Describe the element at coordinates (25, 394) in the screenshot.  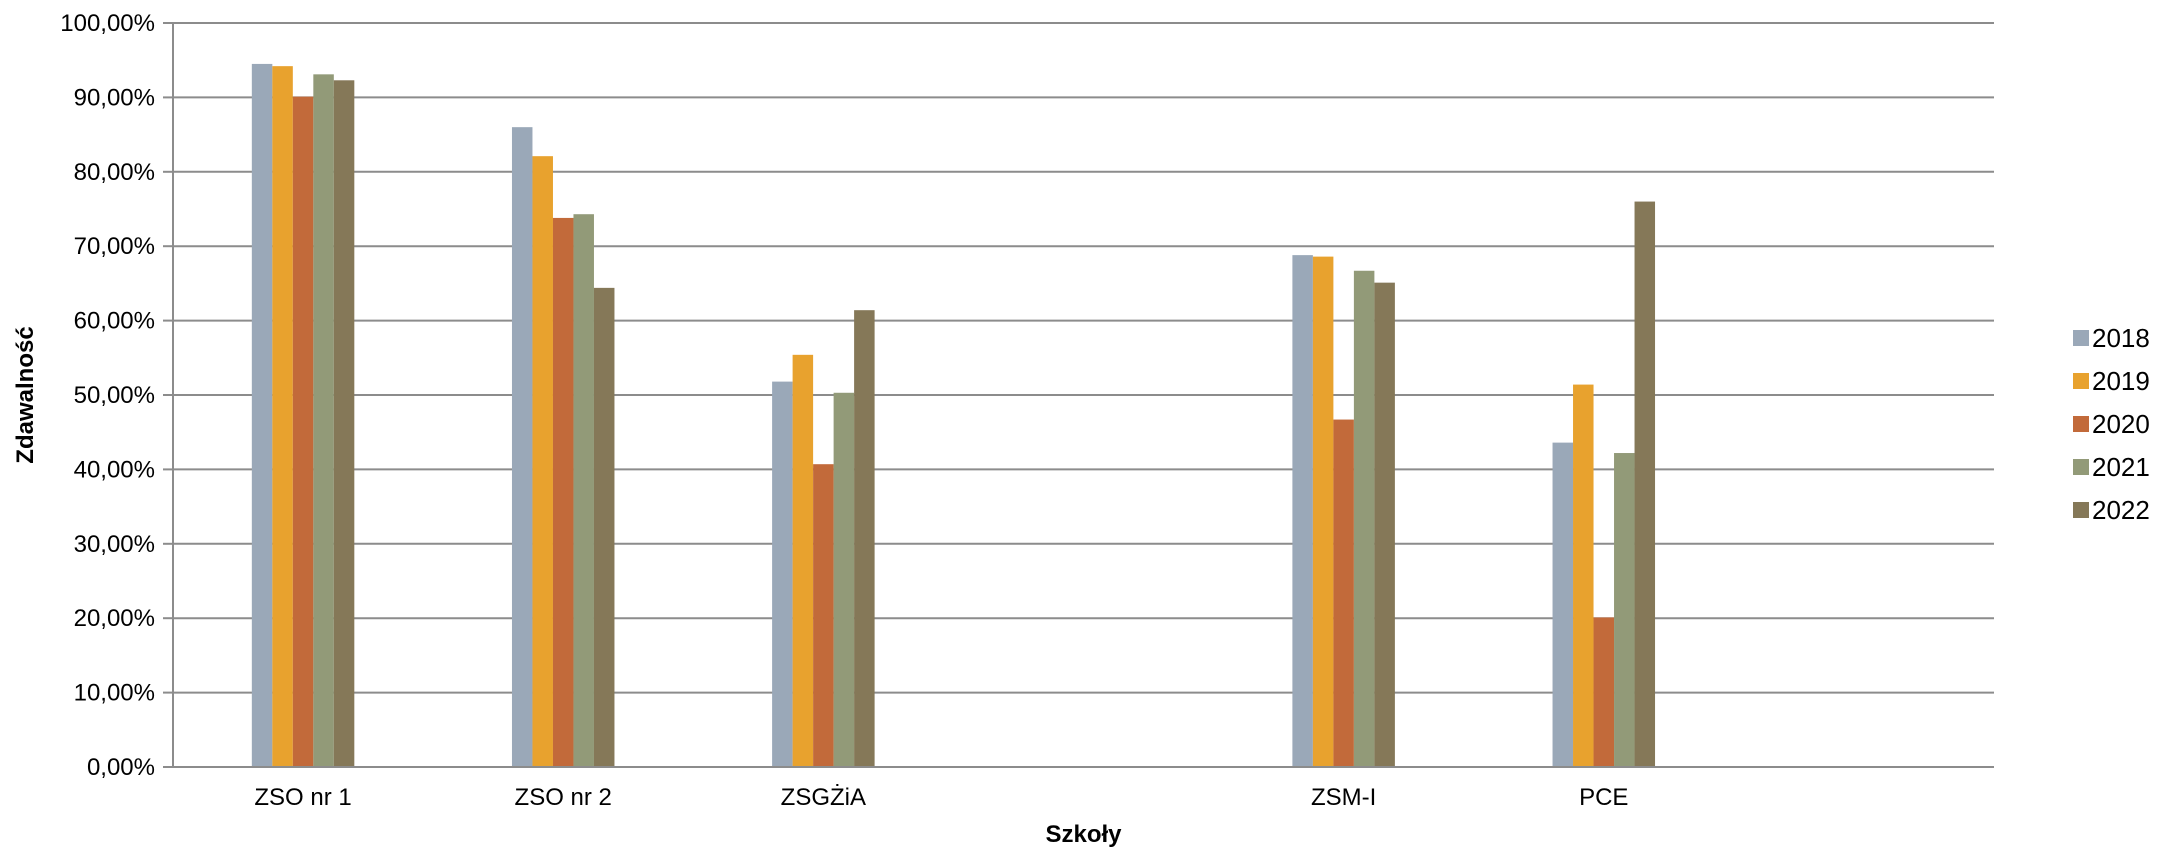
I see `y-axis-title: Zdawalność` at that location.